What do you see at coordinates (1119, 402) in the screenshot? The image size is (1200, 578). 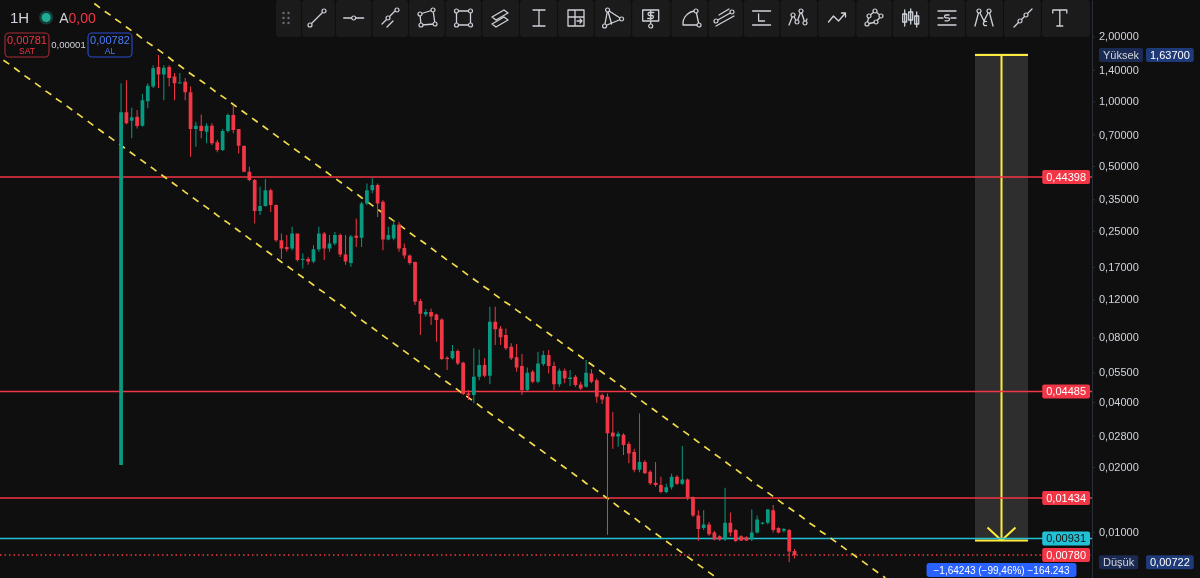 I see `y-tick-label: 0,04000` at bounding box center [1119, 402].